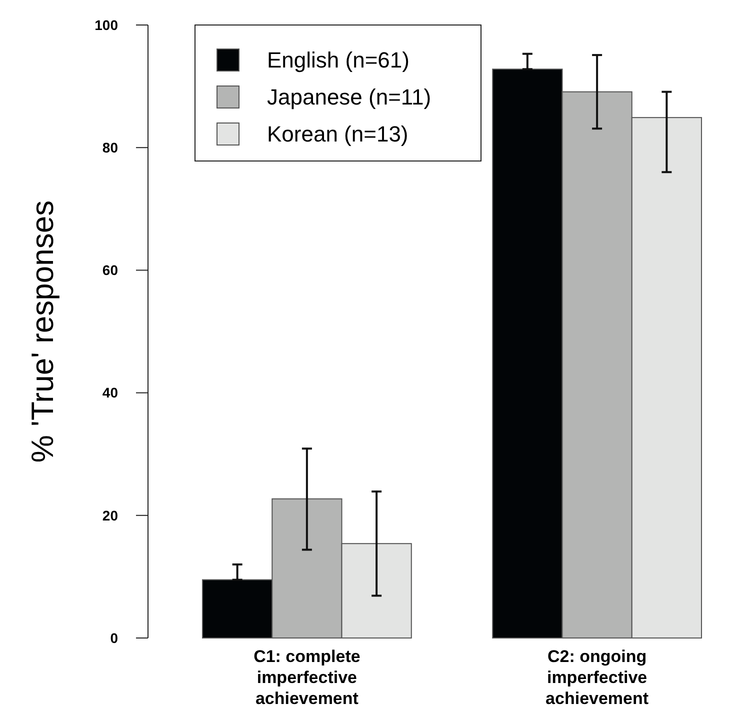 This screenshot has width=730, height=724. Describe the element at coordinates (110, 392) in the screenshot. I see `y-tick-label: 40` at that location.